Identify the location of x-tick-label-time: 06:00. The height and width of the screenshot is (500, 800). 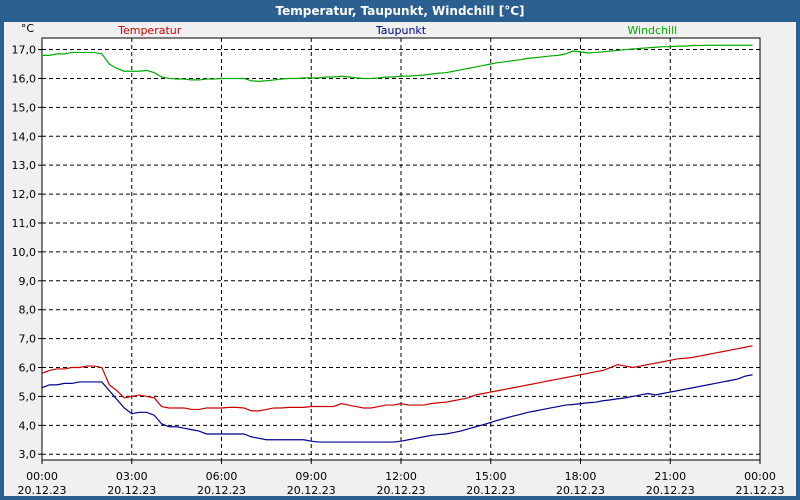
(222, 476).